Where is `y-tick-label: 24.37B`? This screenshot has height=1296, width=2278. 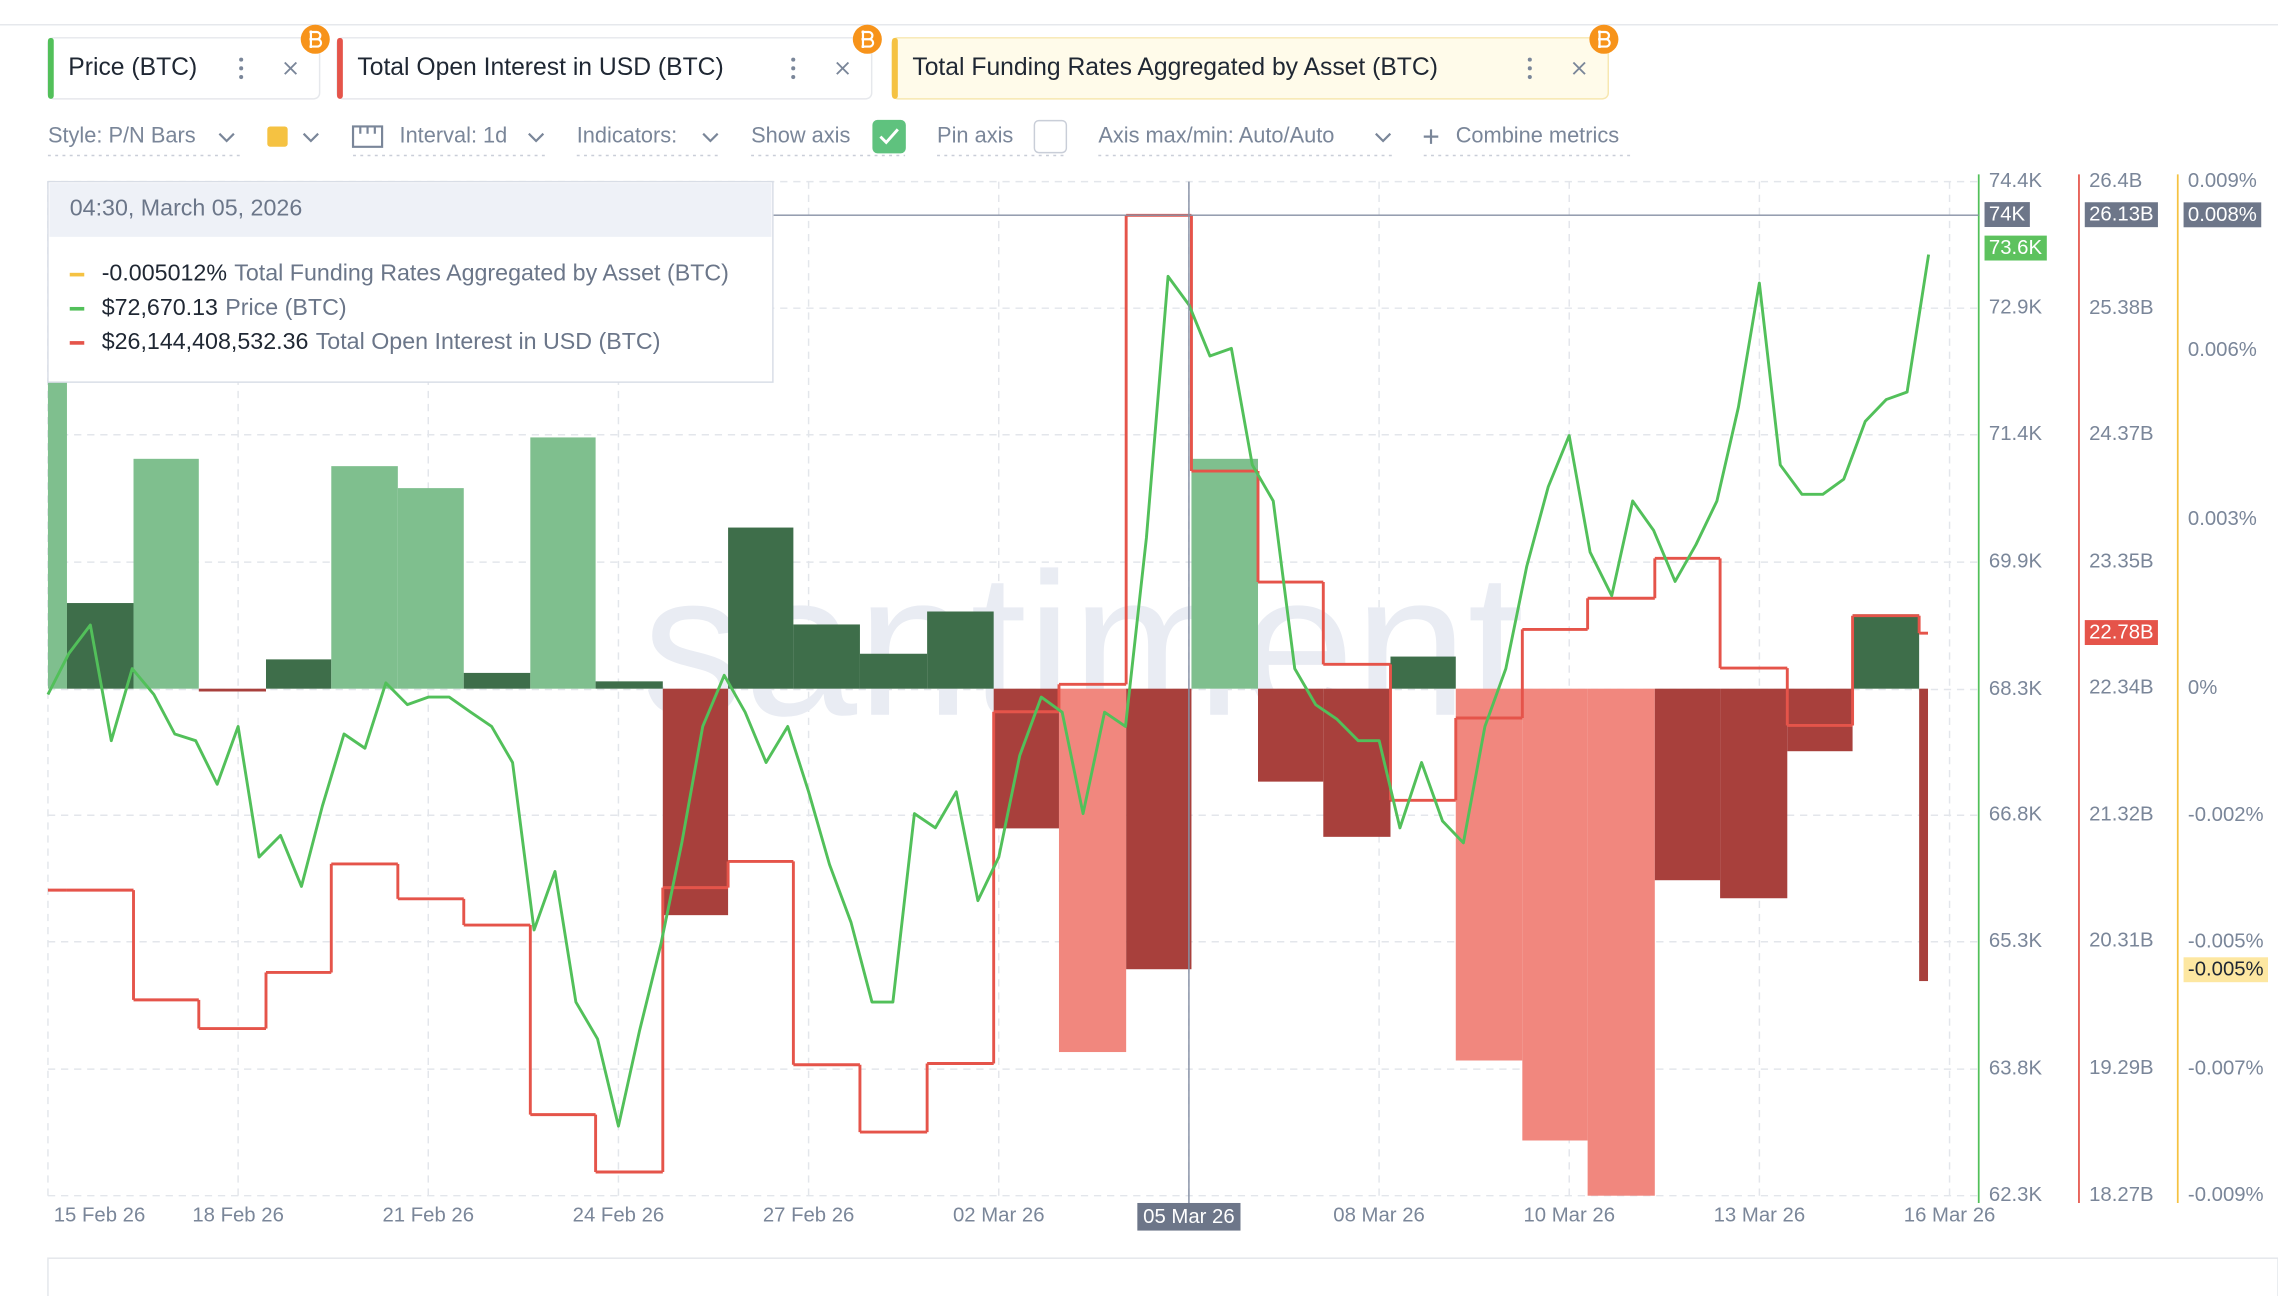 y-tick-label: 24.37B is located at coordinates (2121, 434).